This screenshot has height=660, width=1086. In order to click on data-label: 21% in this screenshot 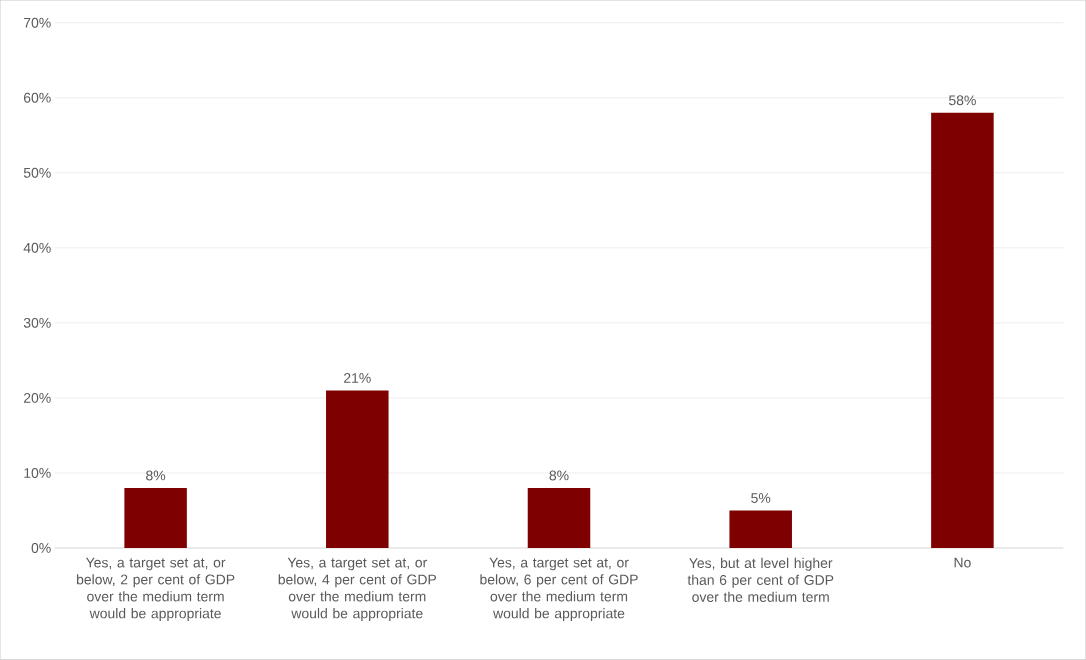, I will do `click(357, 378)`.